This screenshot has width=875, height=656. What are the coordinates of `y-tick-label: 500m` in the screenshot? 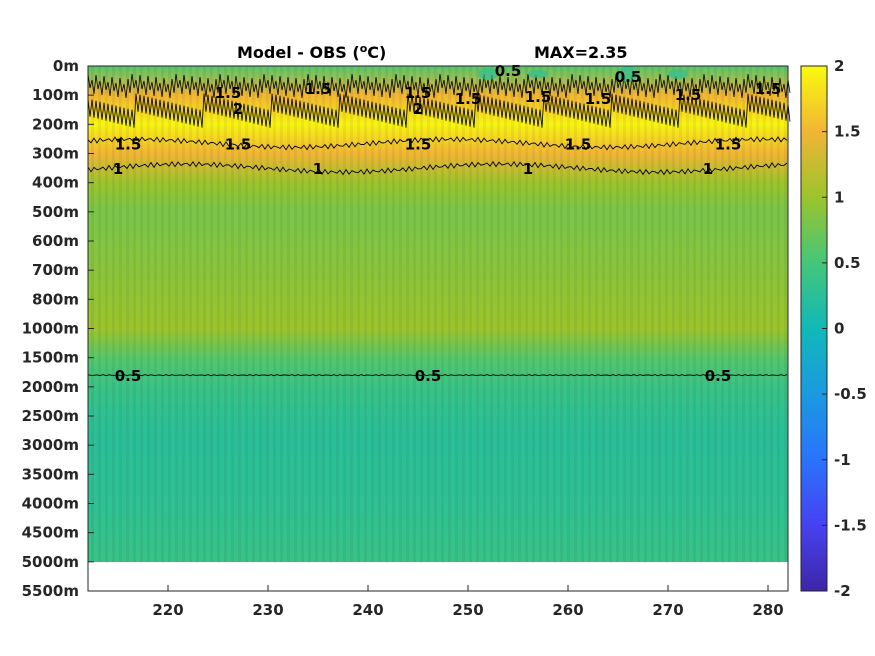 It's located at (55, 212).